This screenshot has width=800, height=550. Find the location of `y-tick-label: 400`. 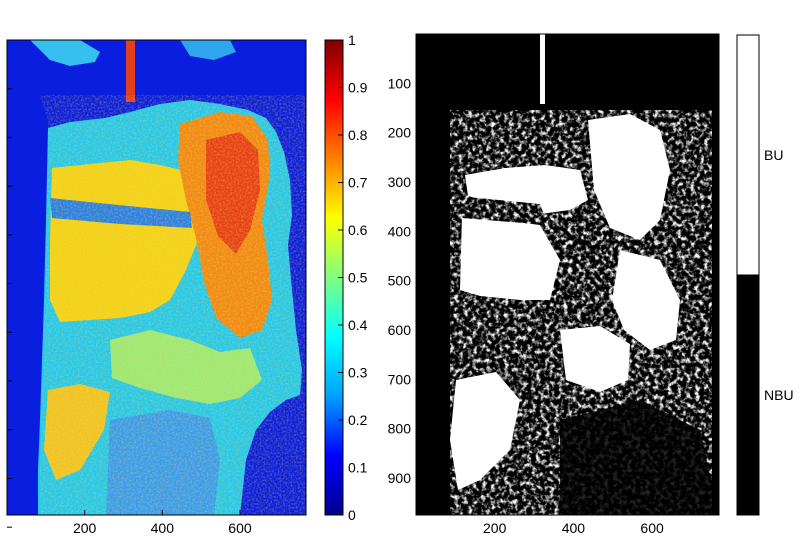

y-tick-label: 400 is located at coordinates (400, 231).